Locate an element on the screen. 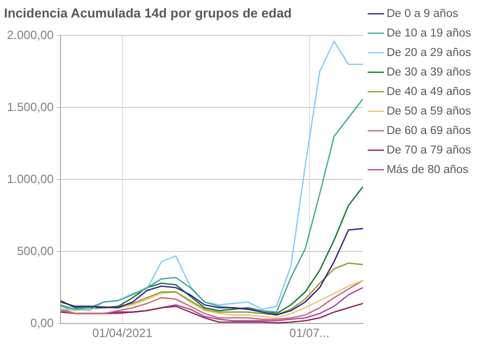  y-tick-label: 1.000,00 is located at coordinates (30, 179).